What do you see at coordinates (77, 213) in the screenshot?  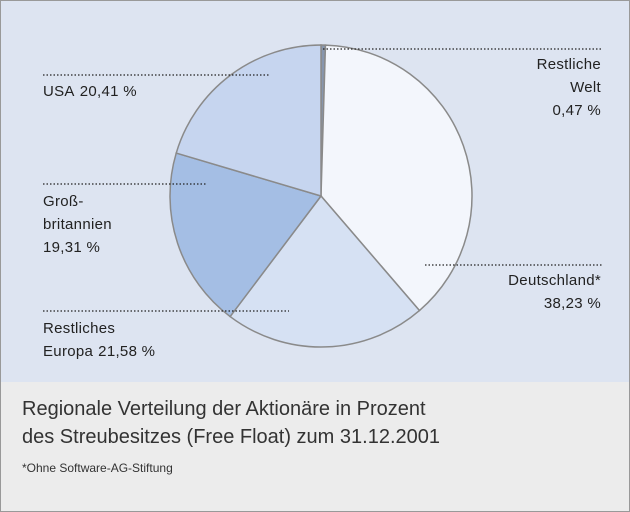 I see `category-label: Groß- britannien` at bounding box center [77, 213].